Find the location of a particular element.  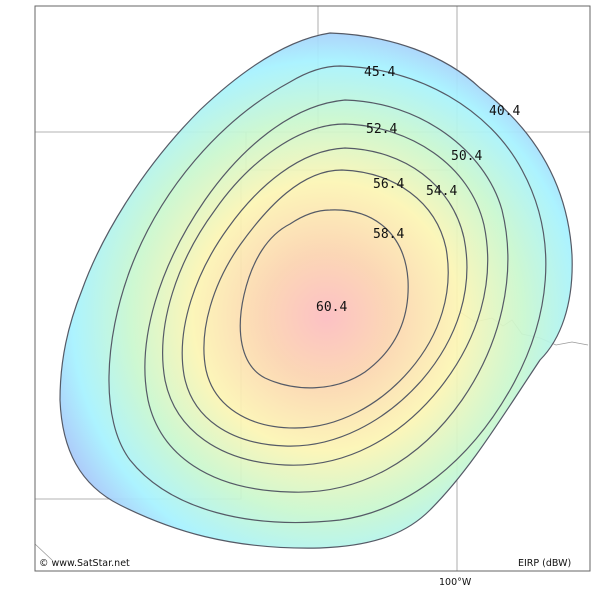

contour-label-50-4: 50.4 is located at coordinates (466, 156).